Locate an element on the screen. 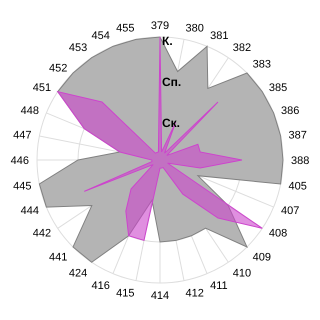 The height and width of the screenshot is (320, 320). spoke-label: 453 is located at coordinates (78, 48).